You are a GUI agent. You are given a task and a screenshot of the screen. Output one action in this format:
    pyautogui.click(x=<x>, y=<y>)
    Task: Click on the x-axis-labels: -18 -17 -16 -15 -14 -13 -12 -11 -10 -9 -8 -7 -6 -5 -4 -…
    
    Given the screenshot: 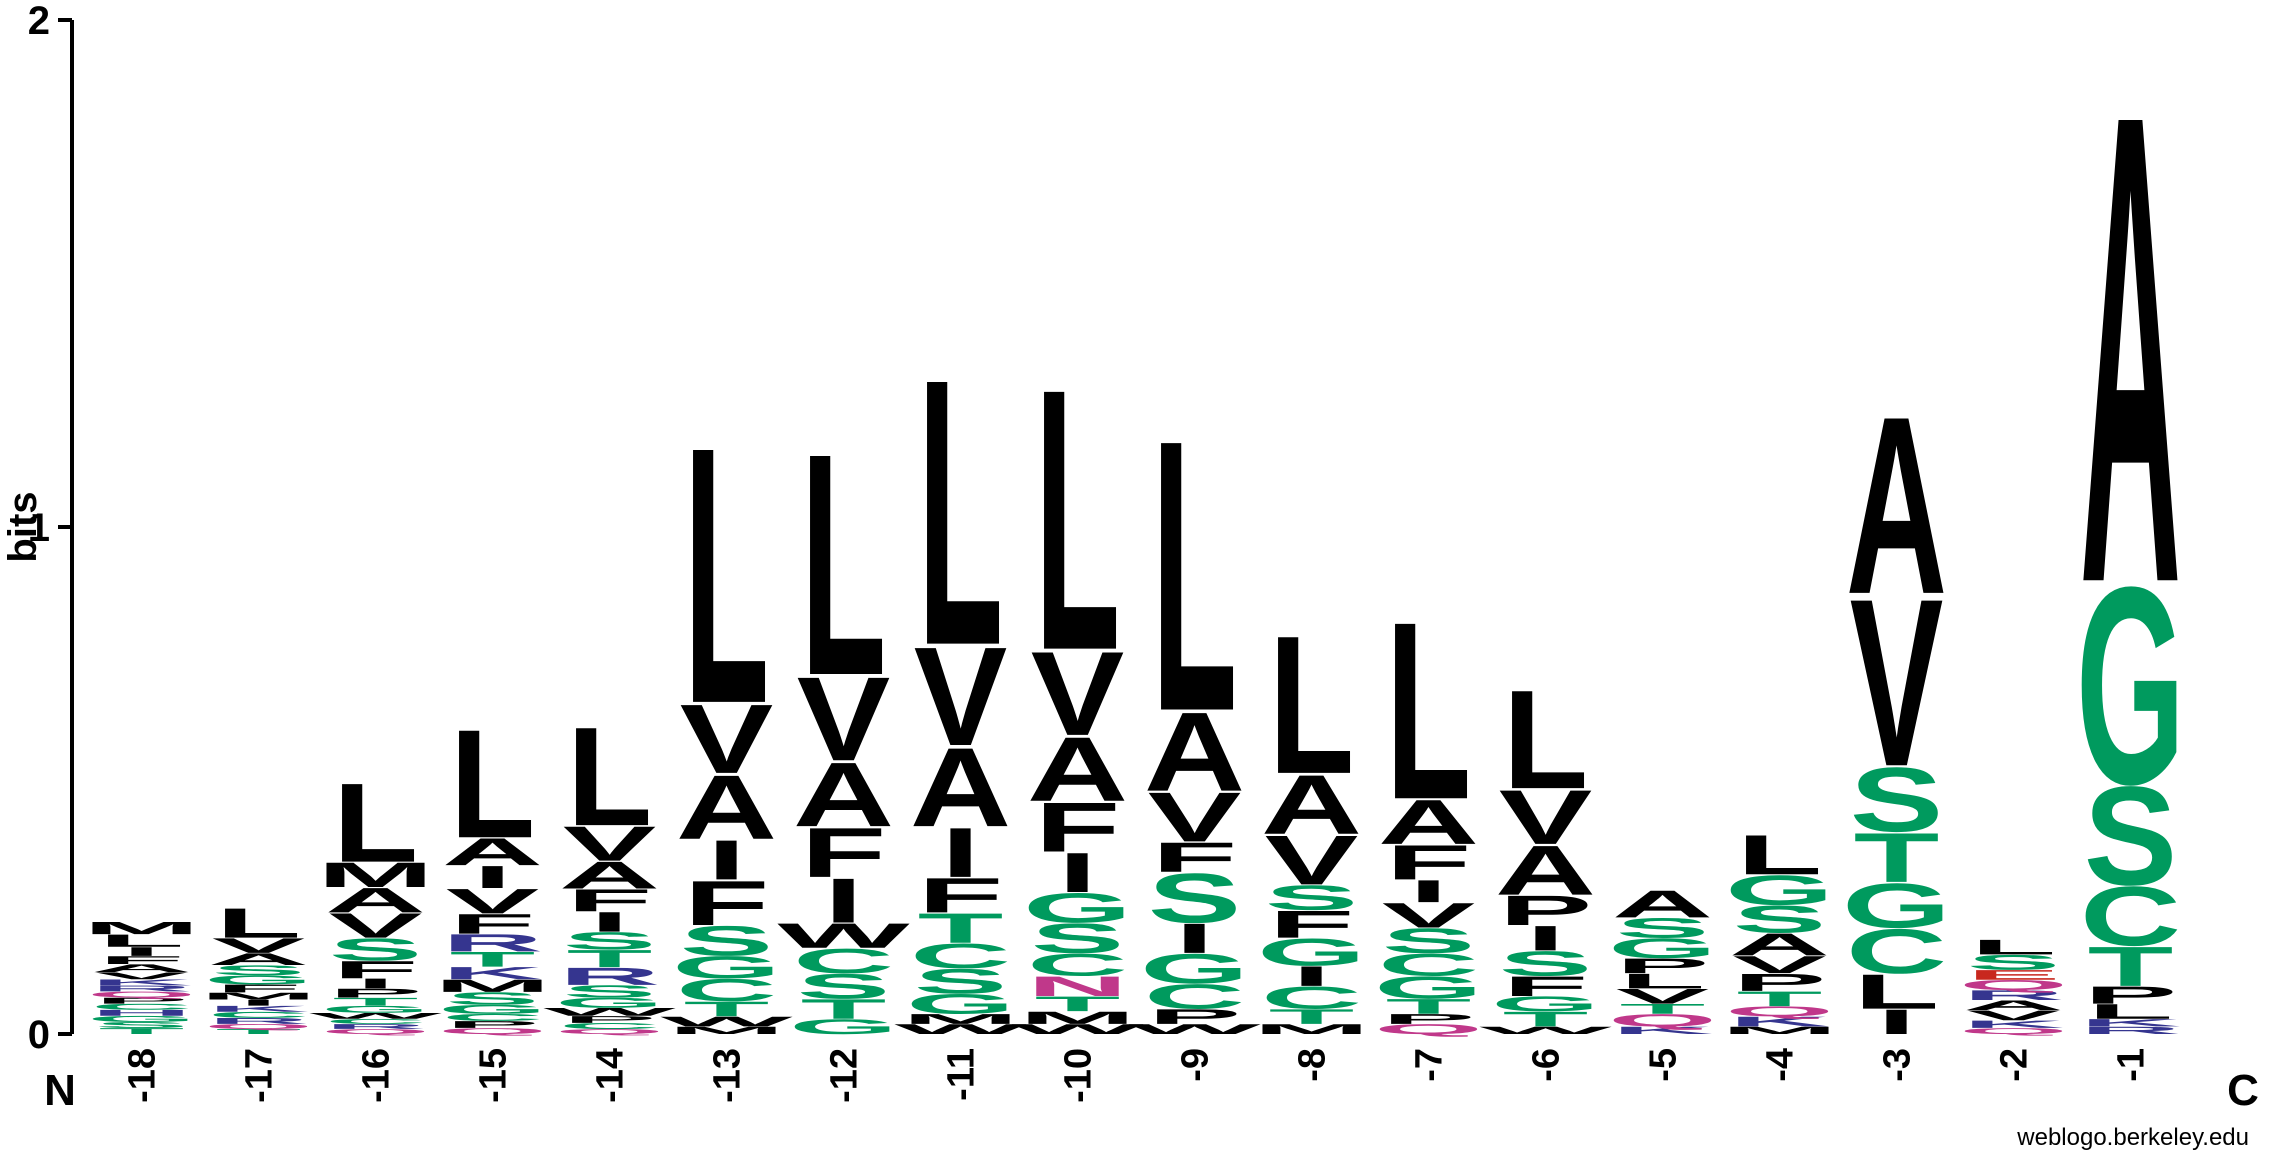 What is the action you would take?
    pyautogui.click(x=1137, y=1075)
    